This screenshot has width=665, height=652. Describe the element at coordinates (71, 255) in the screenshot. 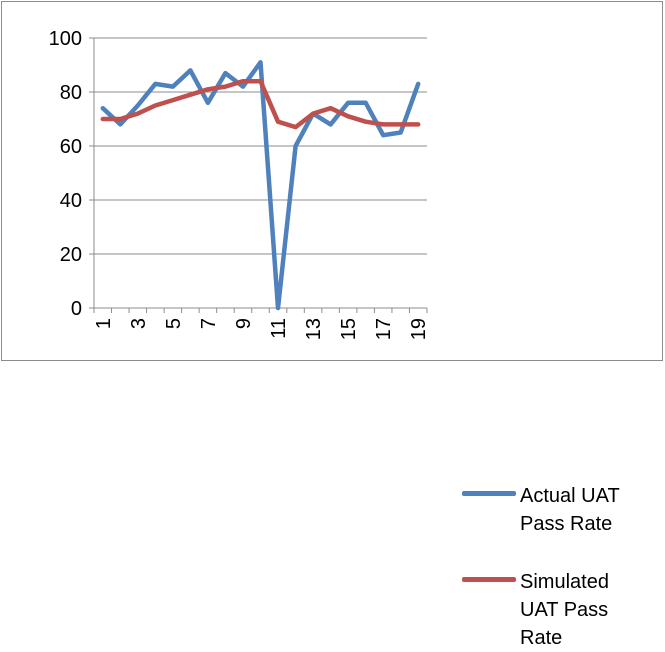

I see `y-tick-label: 20` at that location.